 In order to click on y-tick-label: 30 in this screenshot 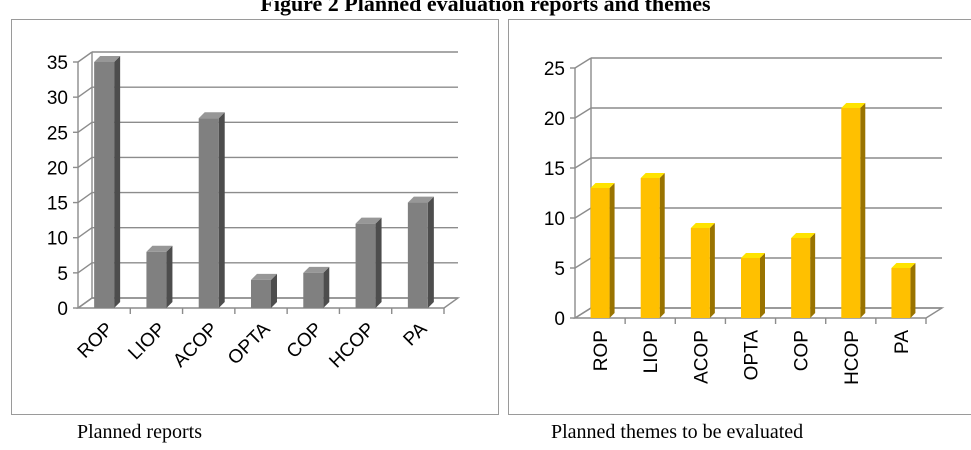, I will do `click(57, 98)`.